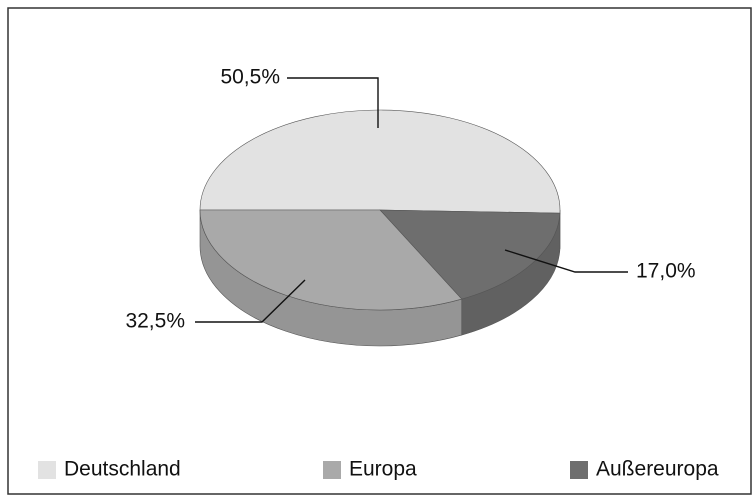 The height and width of the screenshot is (495, 755). Describe the element at coordinates (250, 77) in the screenshot. I see `data-label: 50,5%` at that location.